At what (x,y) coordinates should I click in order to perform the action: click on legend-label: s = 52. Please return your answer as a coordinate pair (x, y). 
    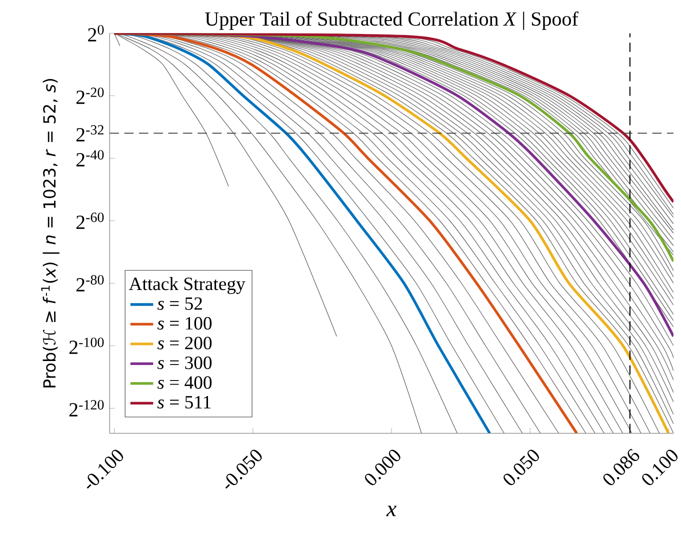
    Looking at the image, I should click on (179, 303).